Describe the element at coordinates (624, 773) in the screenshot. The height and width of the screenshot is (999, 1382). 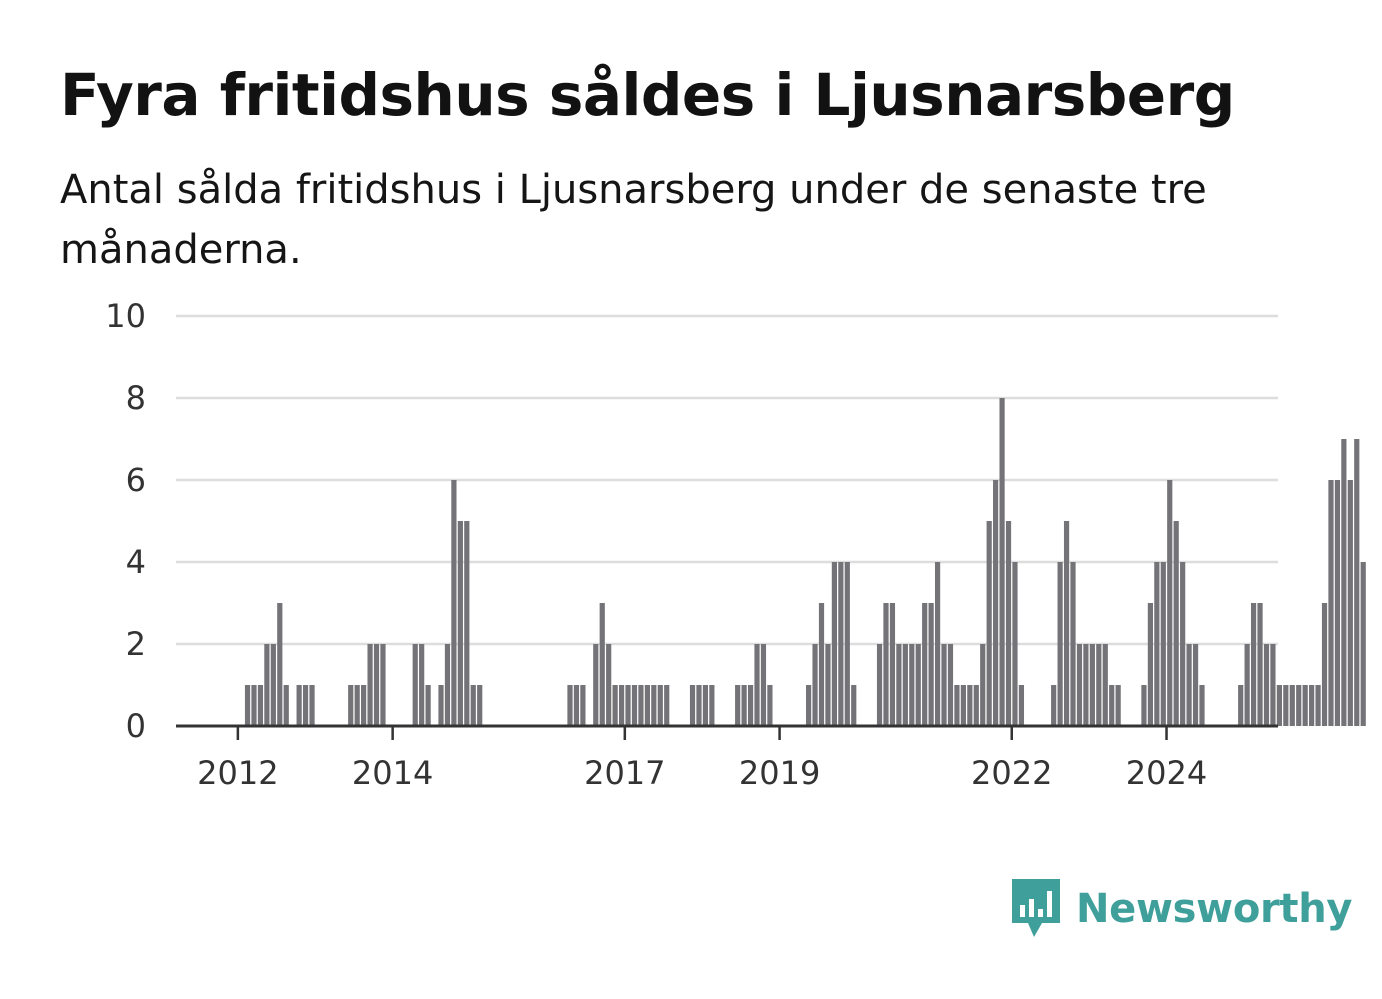
I see `x-tick-label: 2017` at that location.